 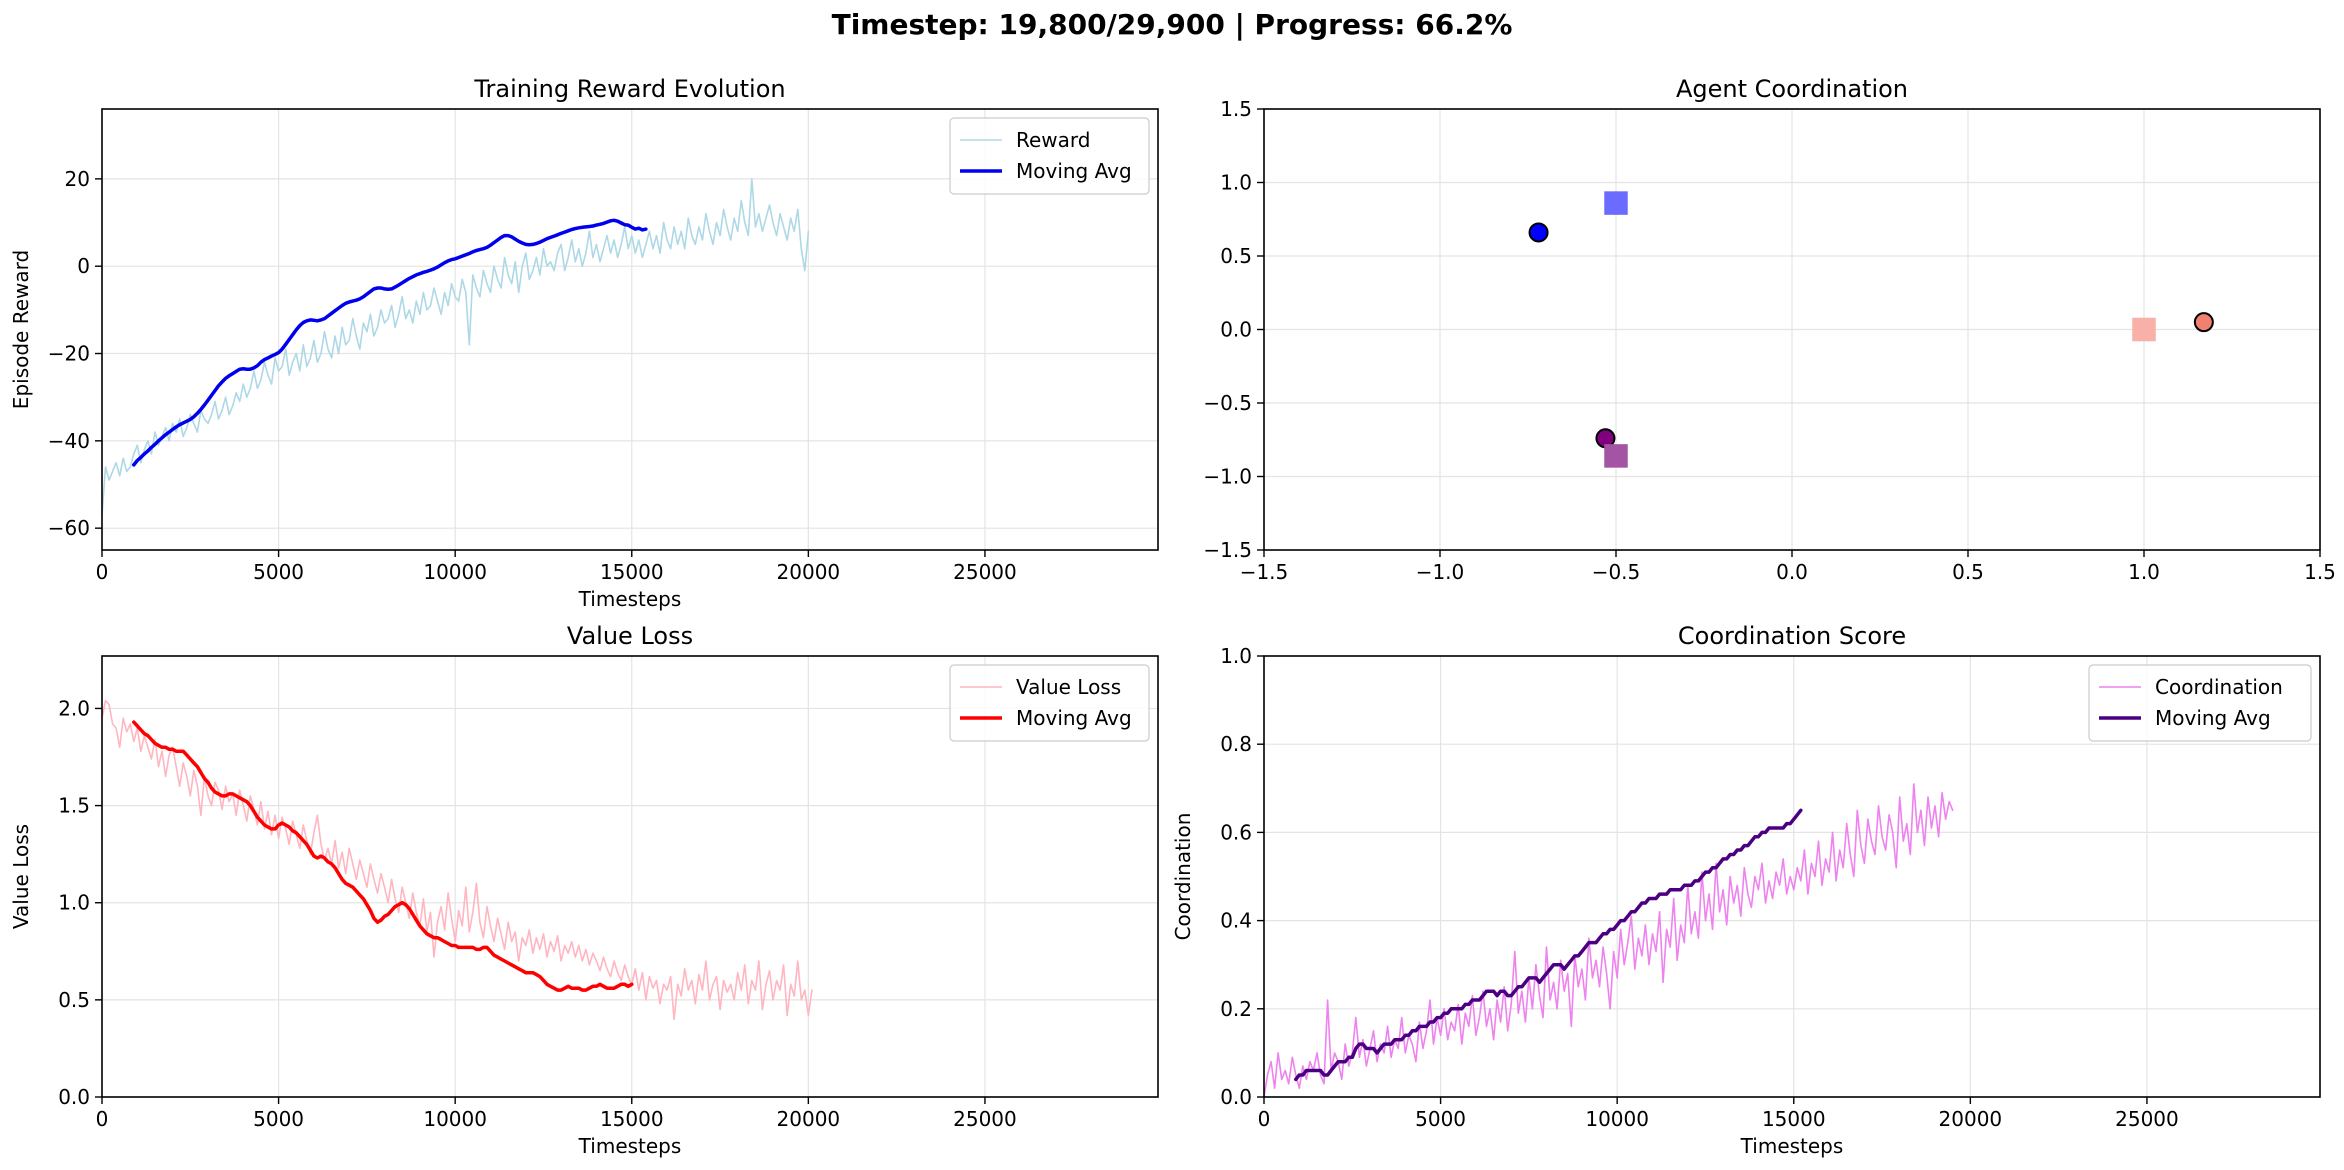 What do you see at coordinates (1183, 877) in the screenshot?
I see `y-axis-label: Coordination` at bounding box center [1183, 877].